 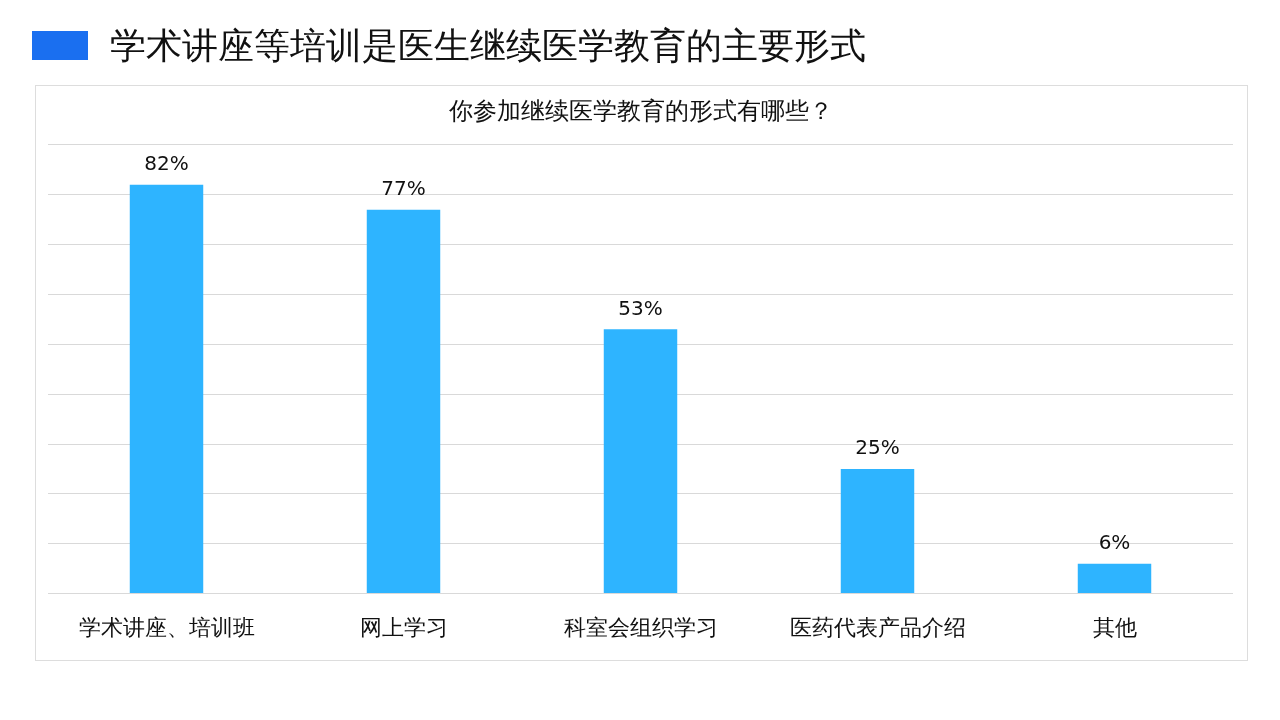 I want to click on x-tick-label: 其他, so click(x=1114, y=627).